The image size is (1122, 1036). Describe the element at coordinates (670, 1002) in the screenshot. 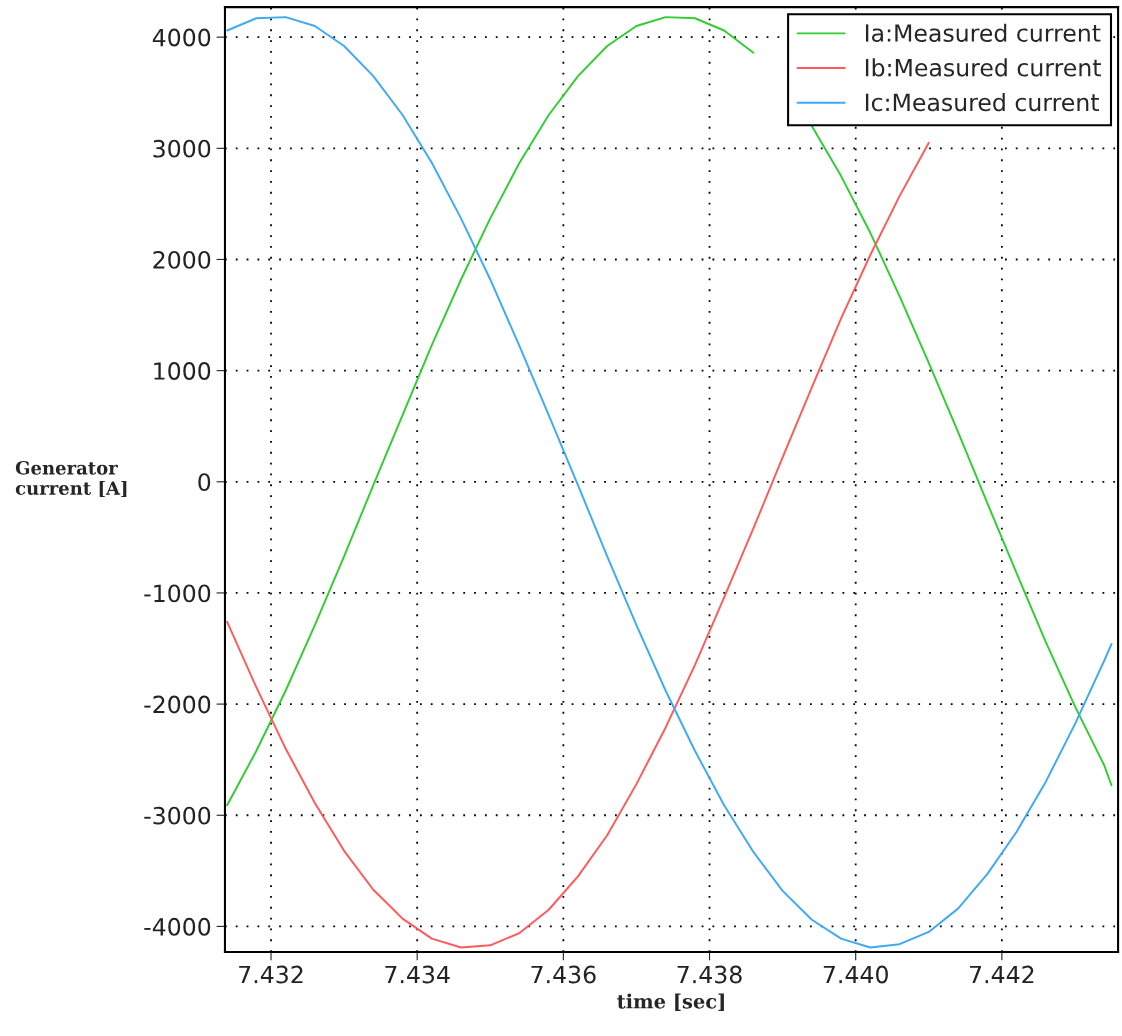

I see `x-axis-title: time [sec]` at that location.